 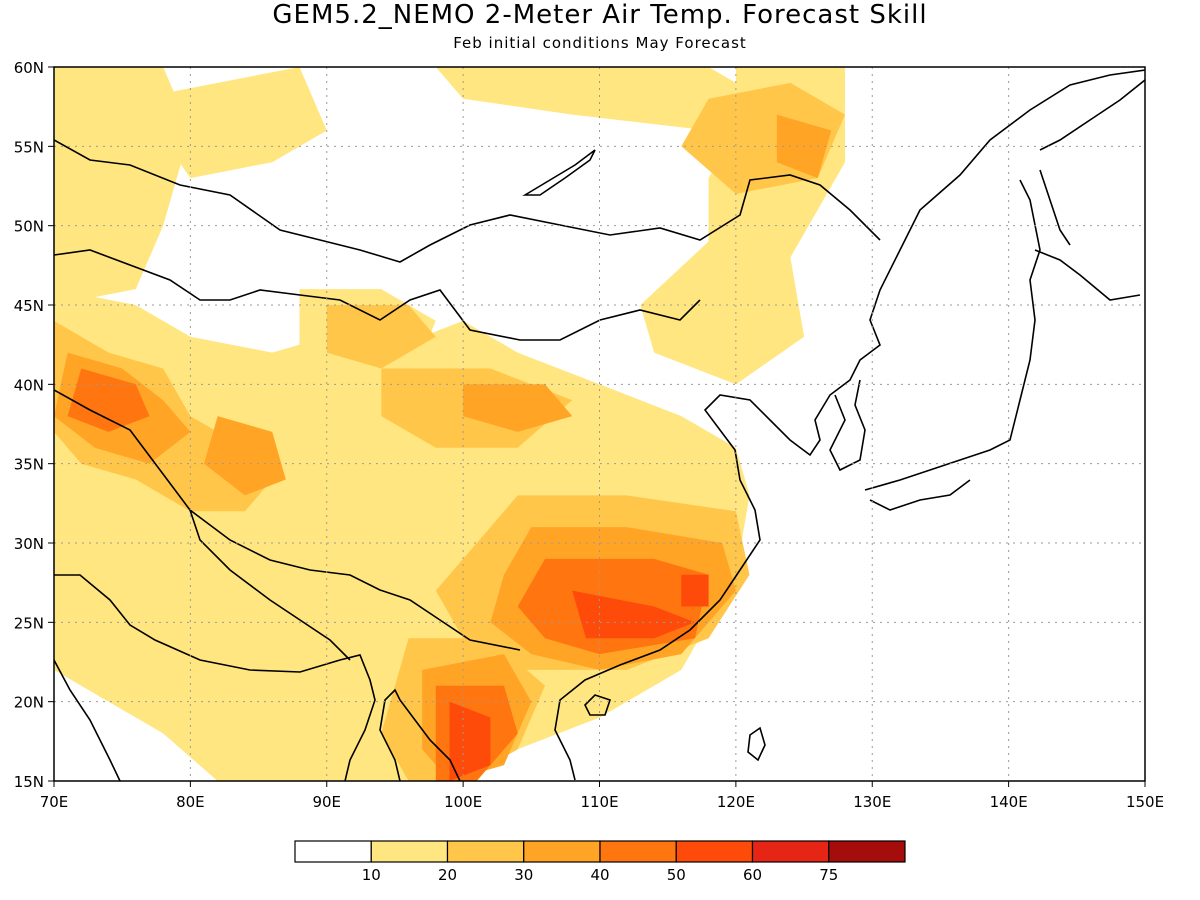 What do you see at coordinates (1055, 207) in the screenshot?
I see `coastline-sakhalin` at bounding box center [1055, 207].